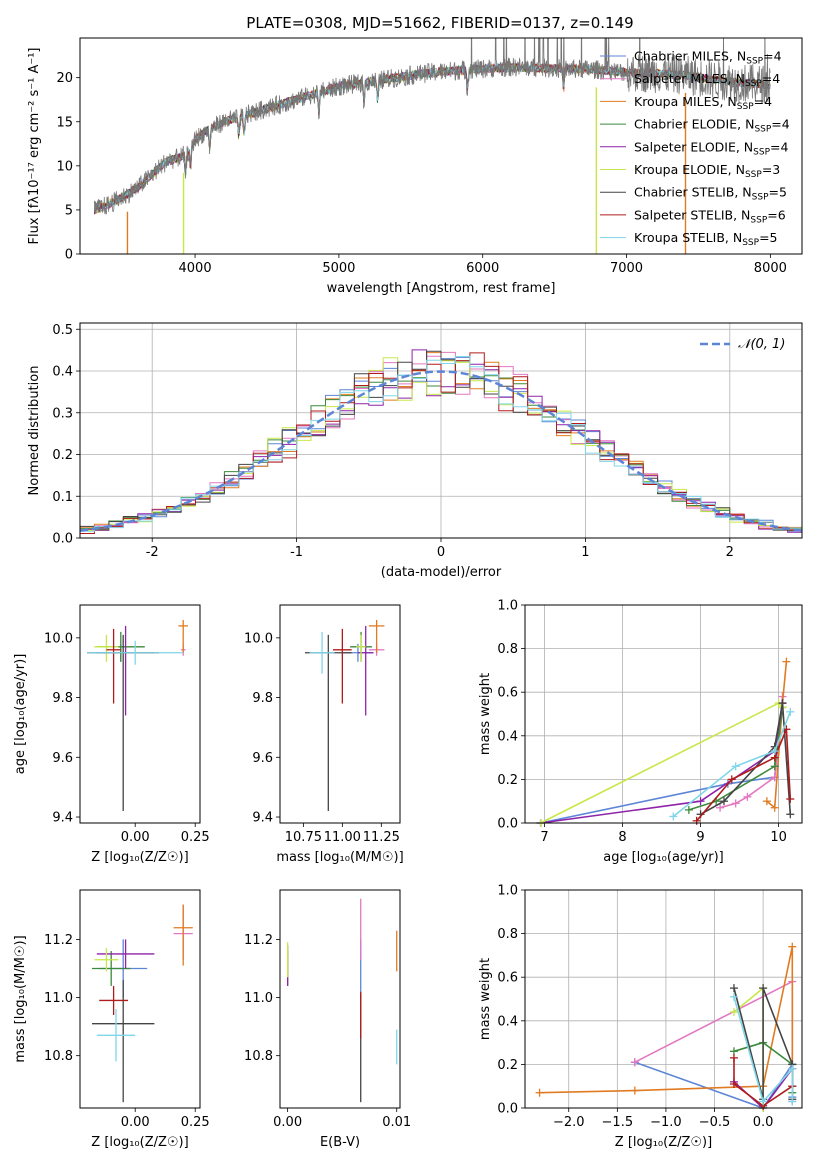 The height and width of the screenshot is (1170, 819). I want to click on legend-entry: Chabrier ELODIE, NSSP=4, so click(712, 126).